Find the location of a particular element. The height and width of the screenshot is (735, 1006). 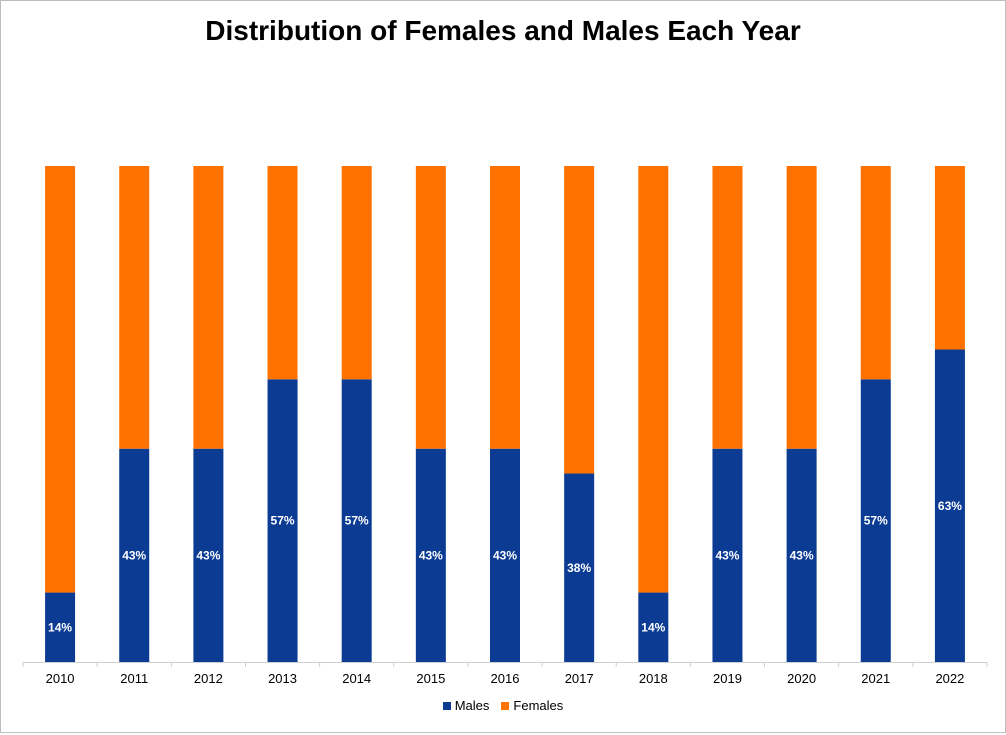

data-label-males-2018: 14% is located at coordinates (653, 627).